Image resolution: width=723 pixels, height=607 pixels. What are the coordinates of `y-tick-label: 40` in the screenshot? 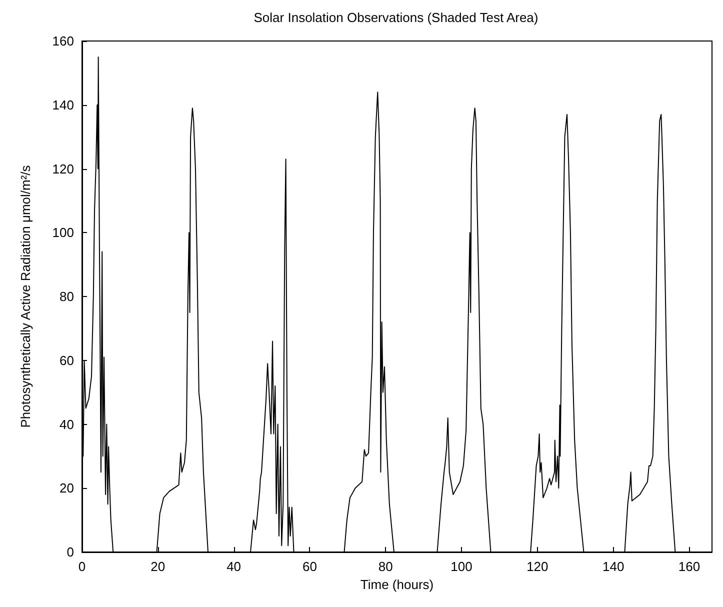 It's located at (67, 424).